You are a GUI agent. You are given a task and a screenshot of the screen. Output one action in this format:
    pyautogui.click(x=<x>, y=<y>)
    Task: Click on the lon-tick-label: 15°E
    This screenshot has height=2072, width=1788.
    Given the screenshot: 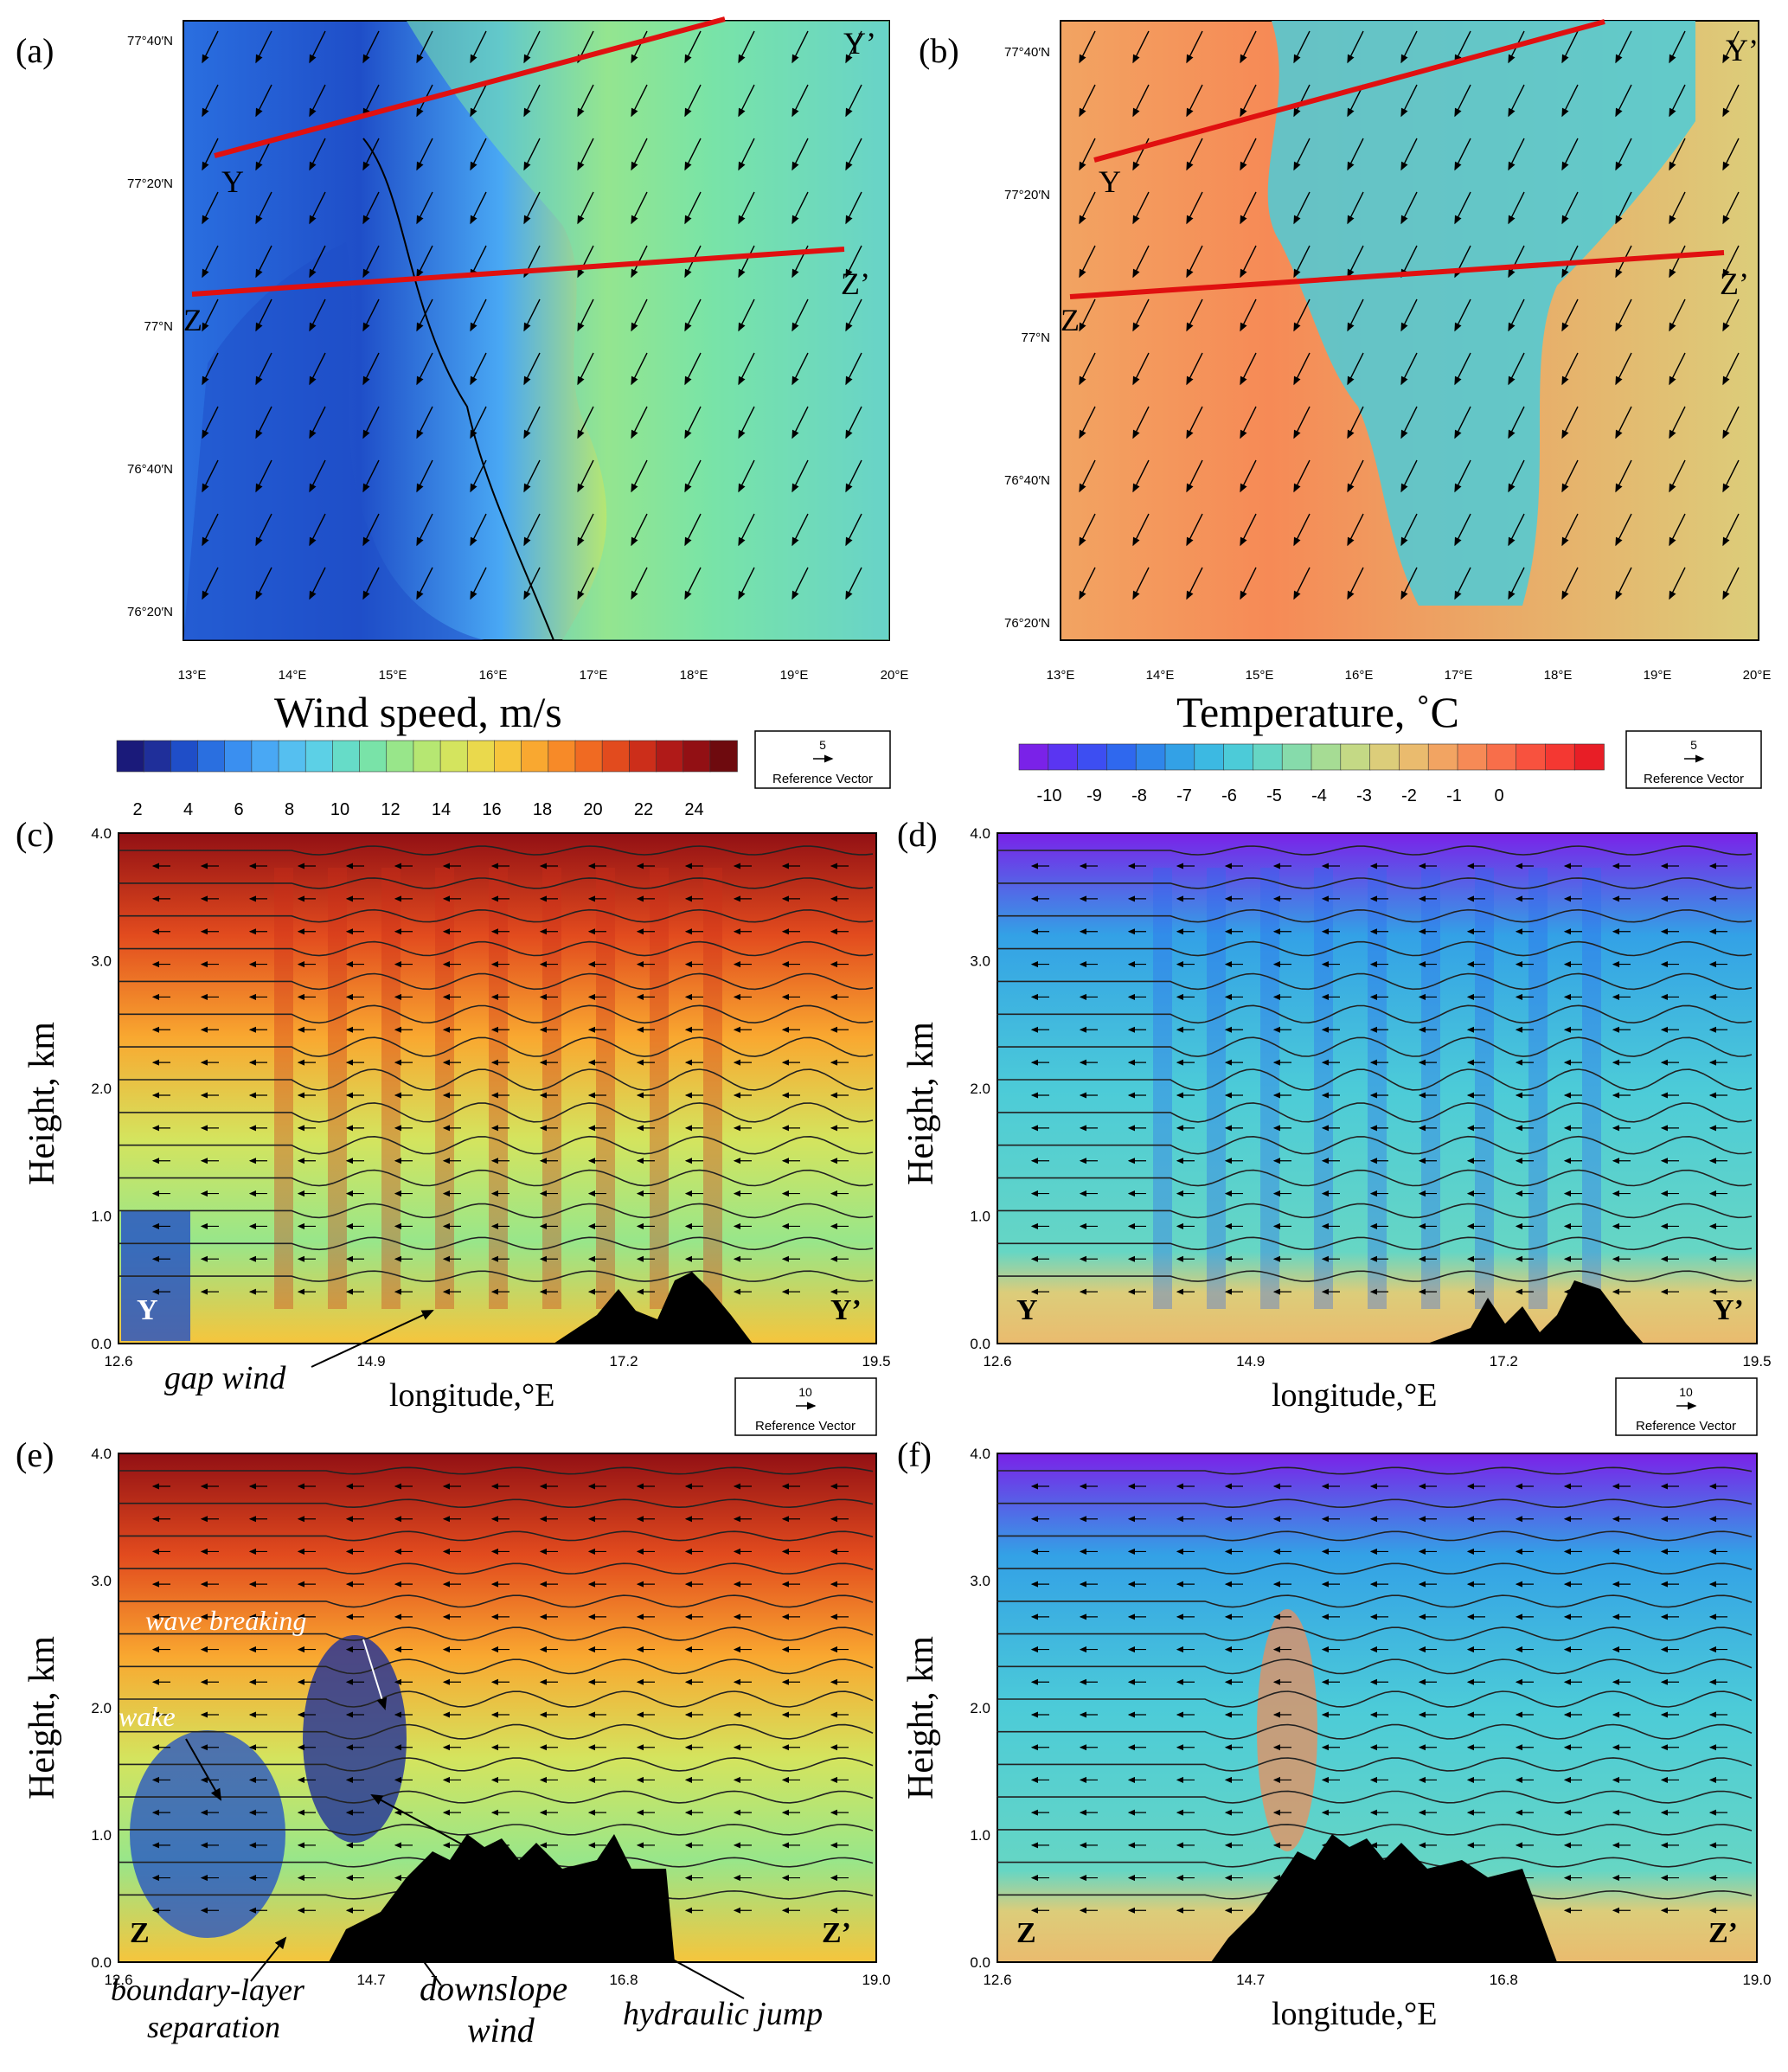 What is the action you would take?
    pyautogui.click(x=1260, y=675)
    